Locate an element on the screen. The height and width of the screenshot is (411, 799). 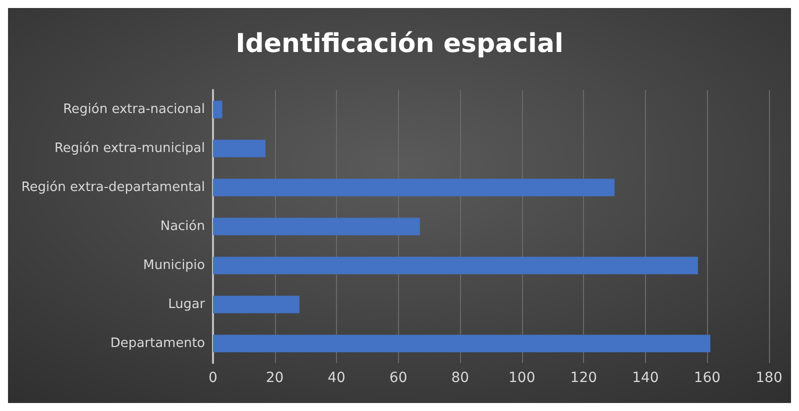
y-tick-label: Municipio is located at coordinates (174, 265).